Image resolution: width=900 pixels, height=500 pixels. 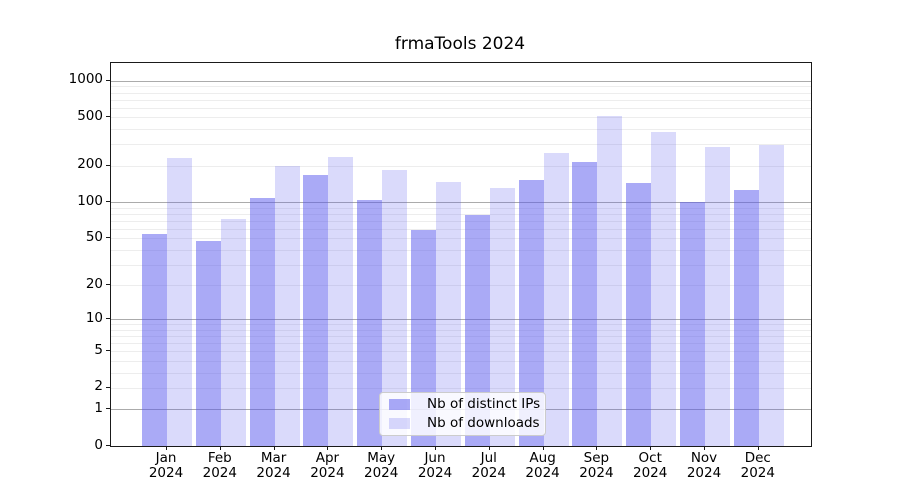 I want to click on bar-downloads-feb, so click(x=233, y=332).